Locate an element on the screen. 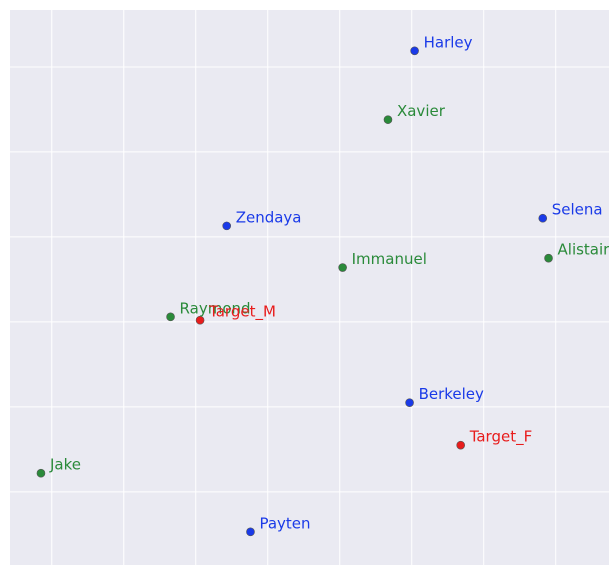  point-label: Harley is located at coordinates (448, 42).